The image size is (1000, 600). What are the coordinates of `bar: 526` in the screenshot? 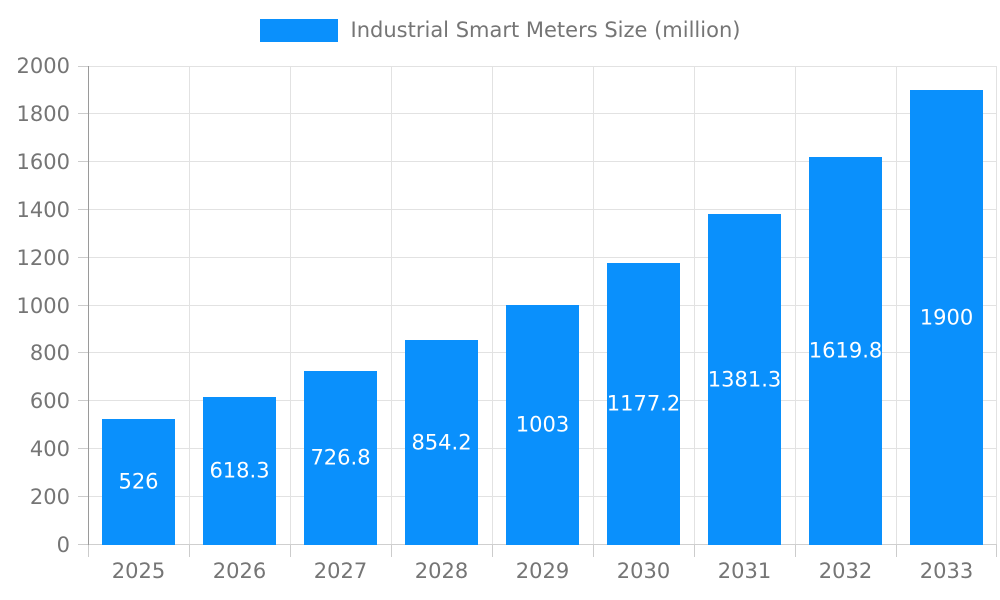 It's located at (138, 482).